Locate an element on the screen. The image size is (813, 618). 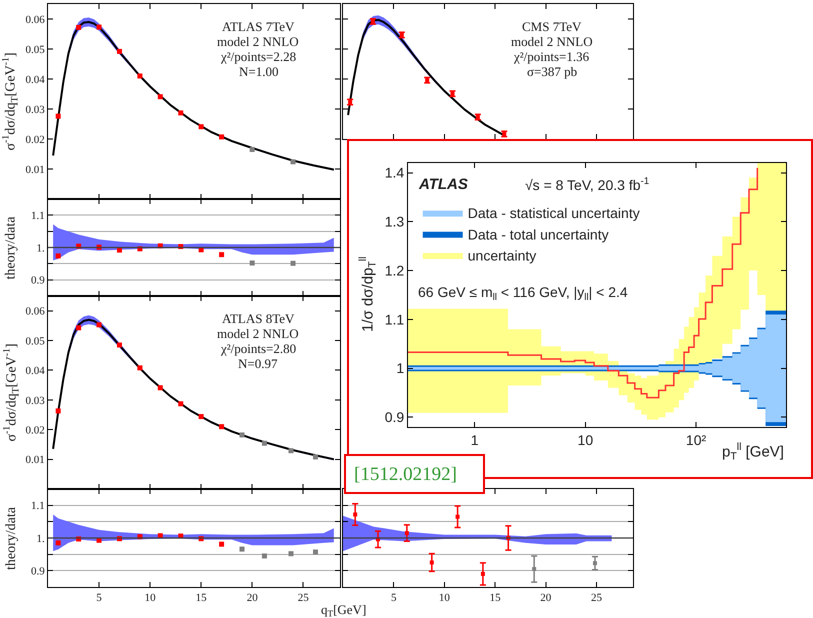
annotation: ATLAS is located at coordinates (443, 184).